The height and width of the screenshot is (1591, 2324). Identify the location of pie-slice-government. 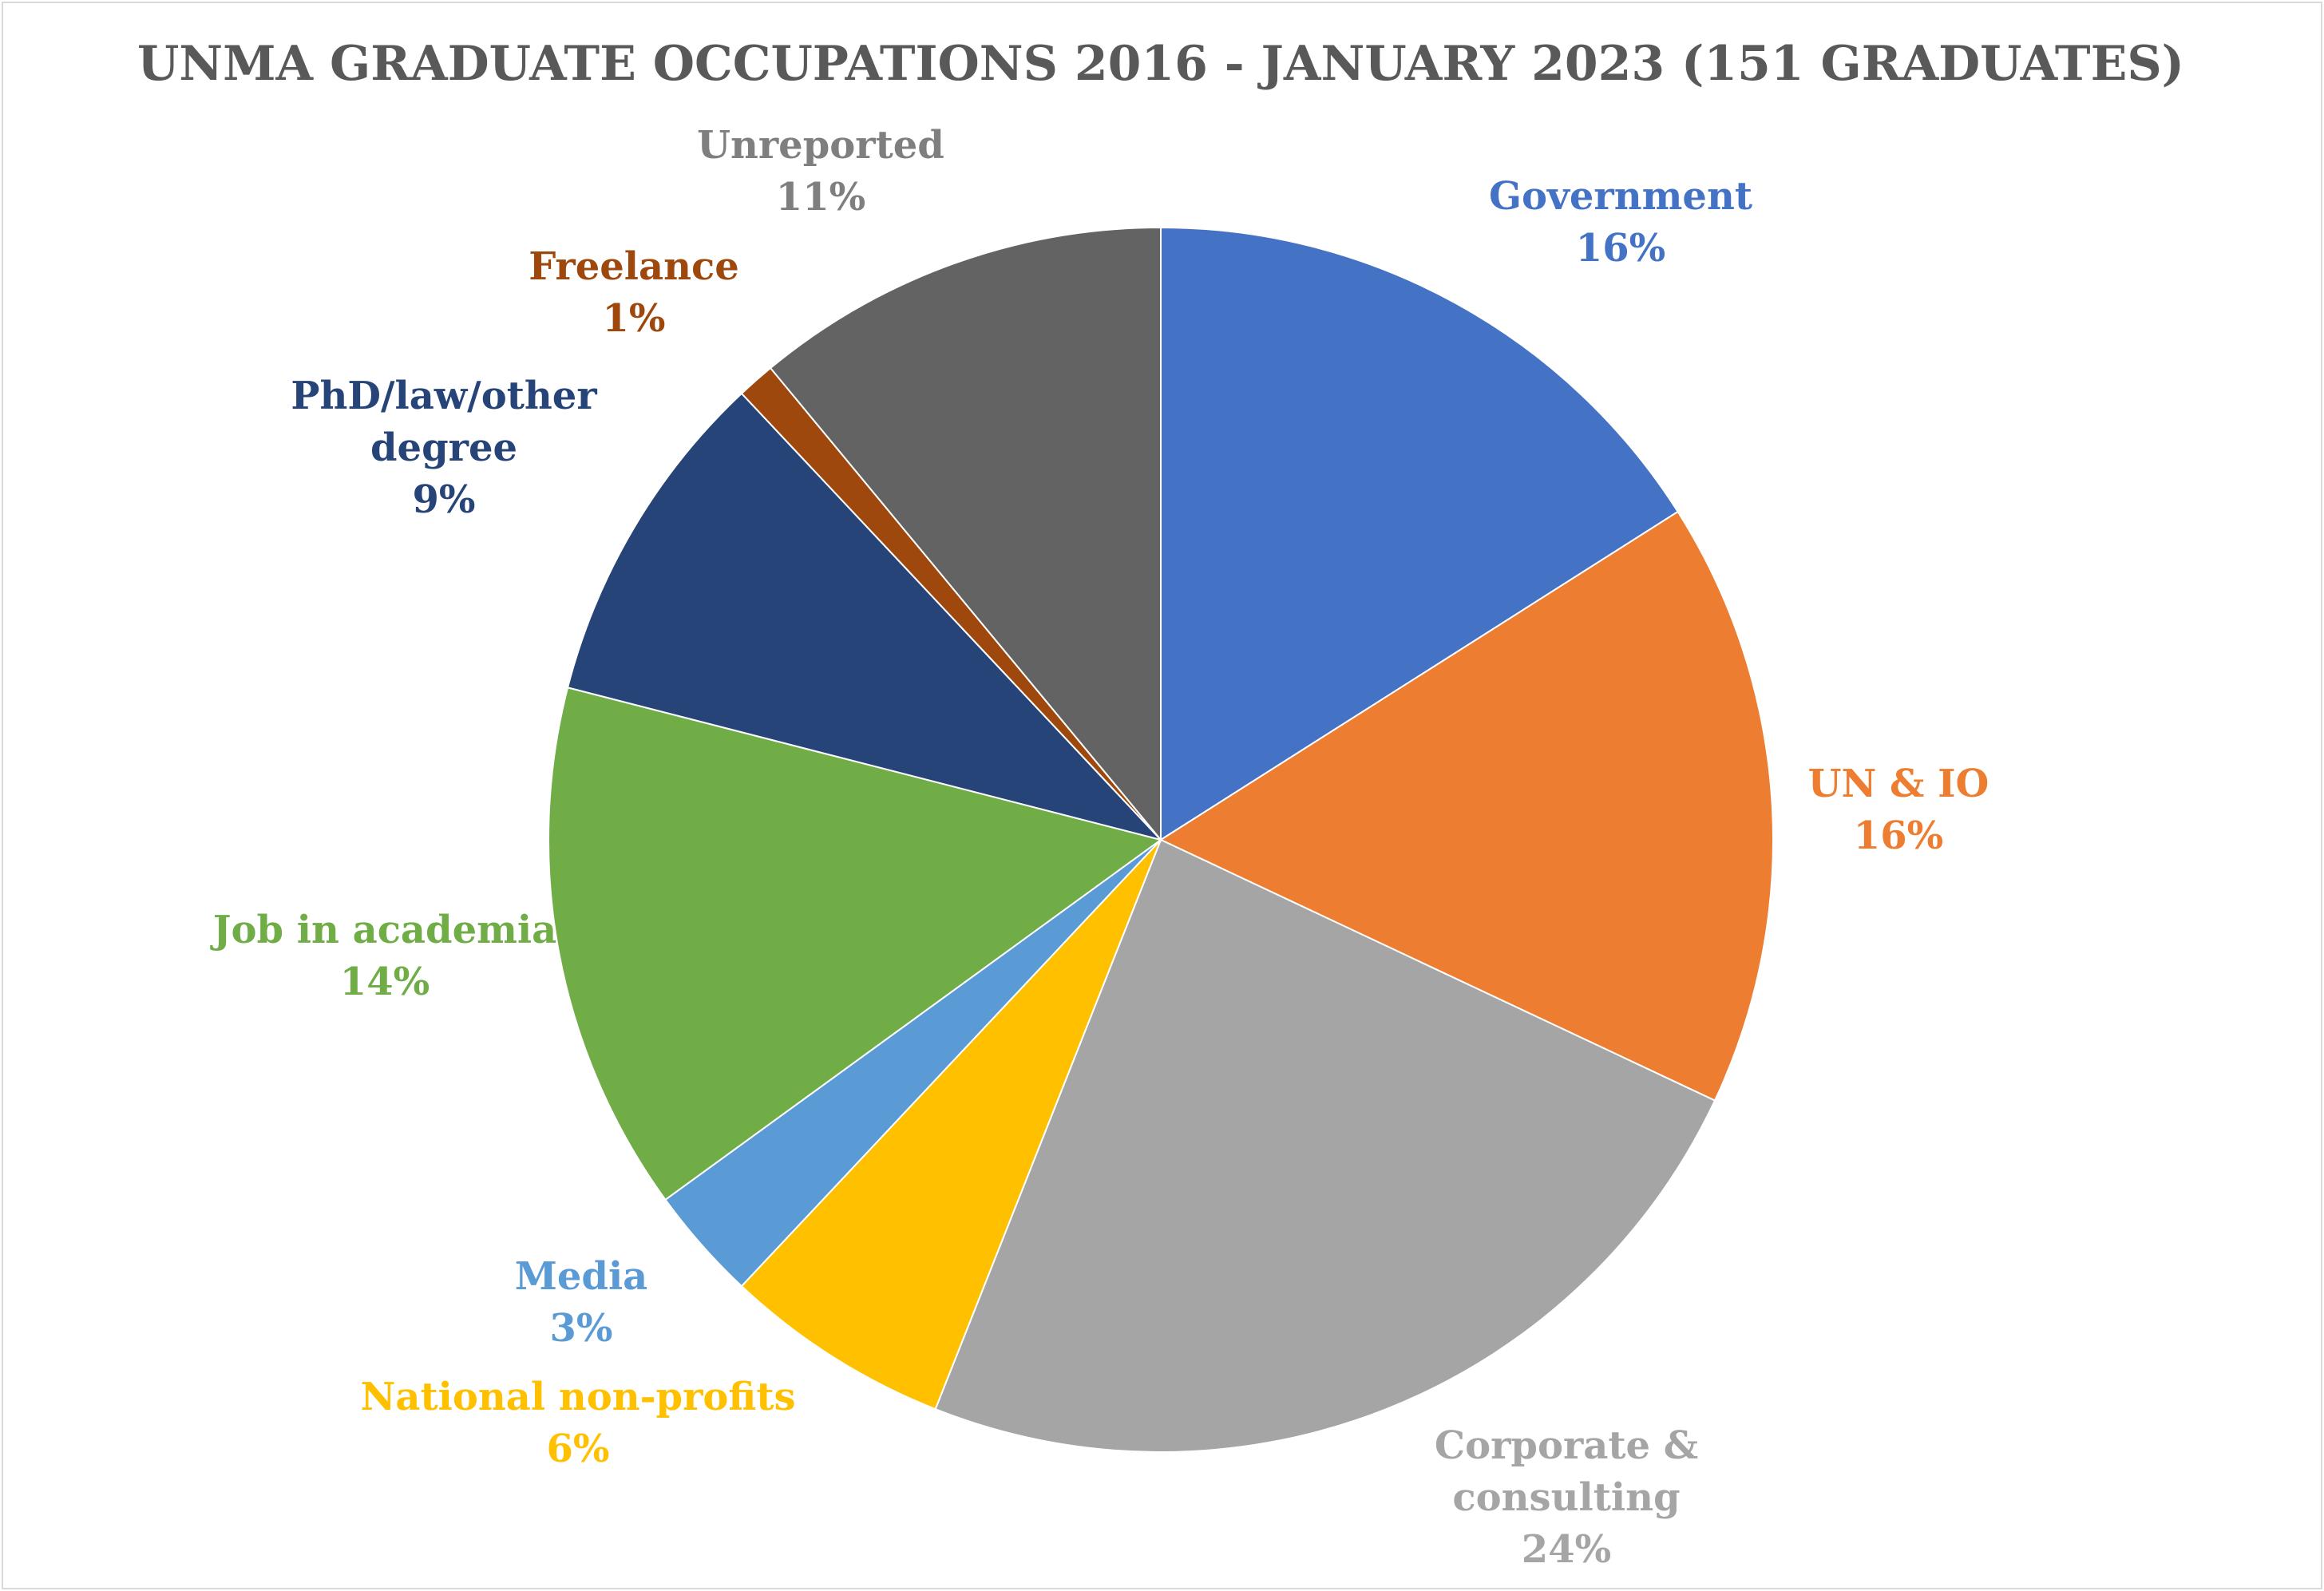
(1419, 533).